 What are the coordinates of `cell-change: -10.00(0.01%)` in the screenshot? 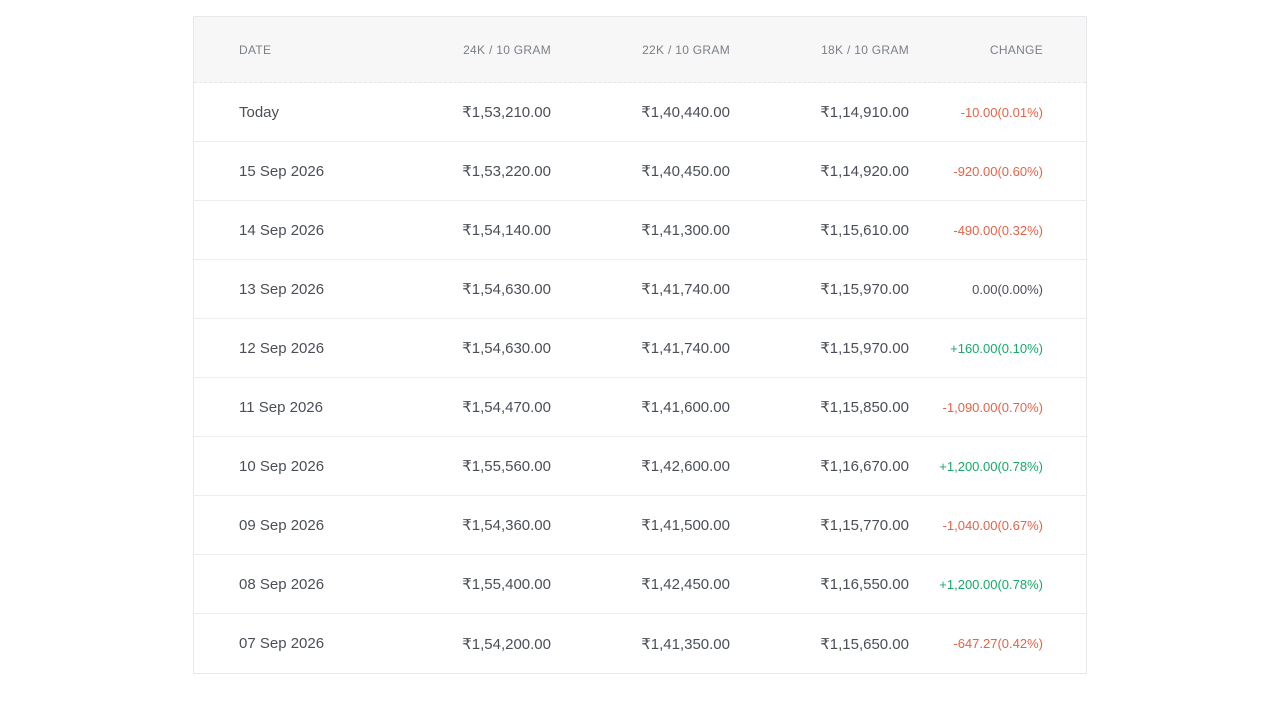 It's located at (1001, 112).